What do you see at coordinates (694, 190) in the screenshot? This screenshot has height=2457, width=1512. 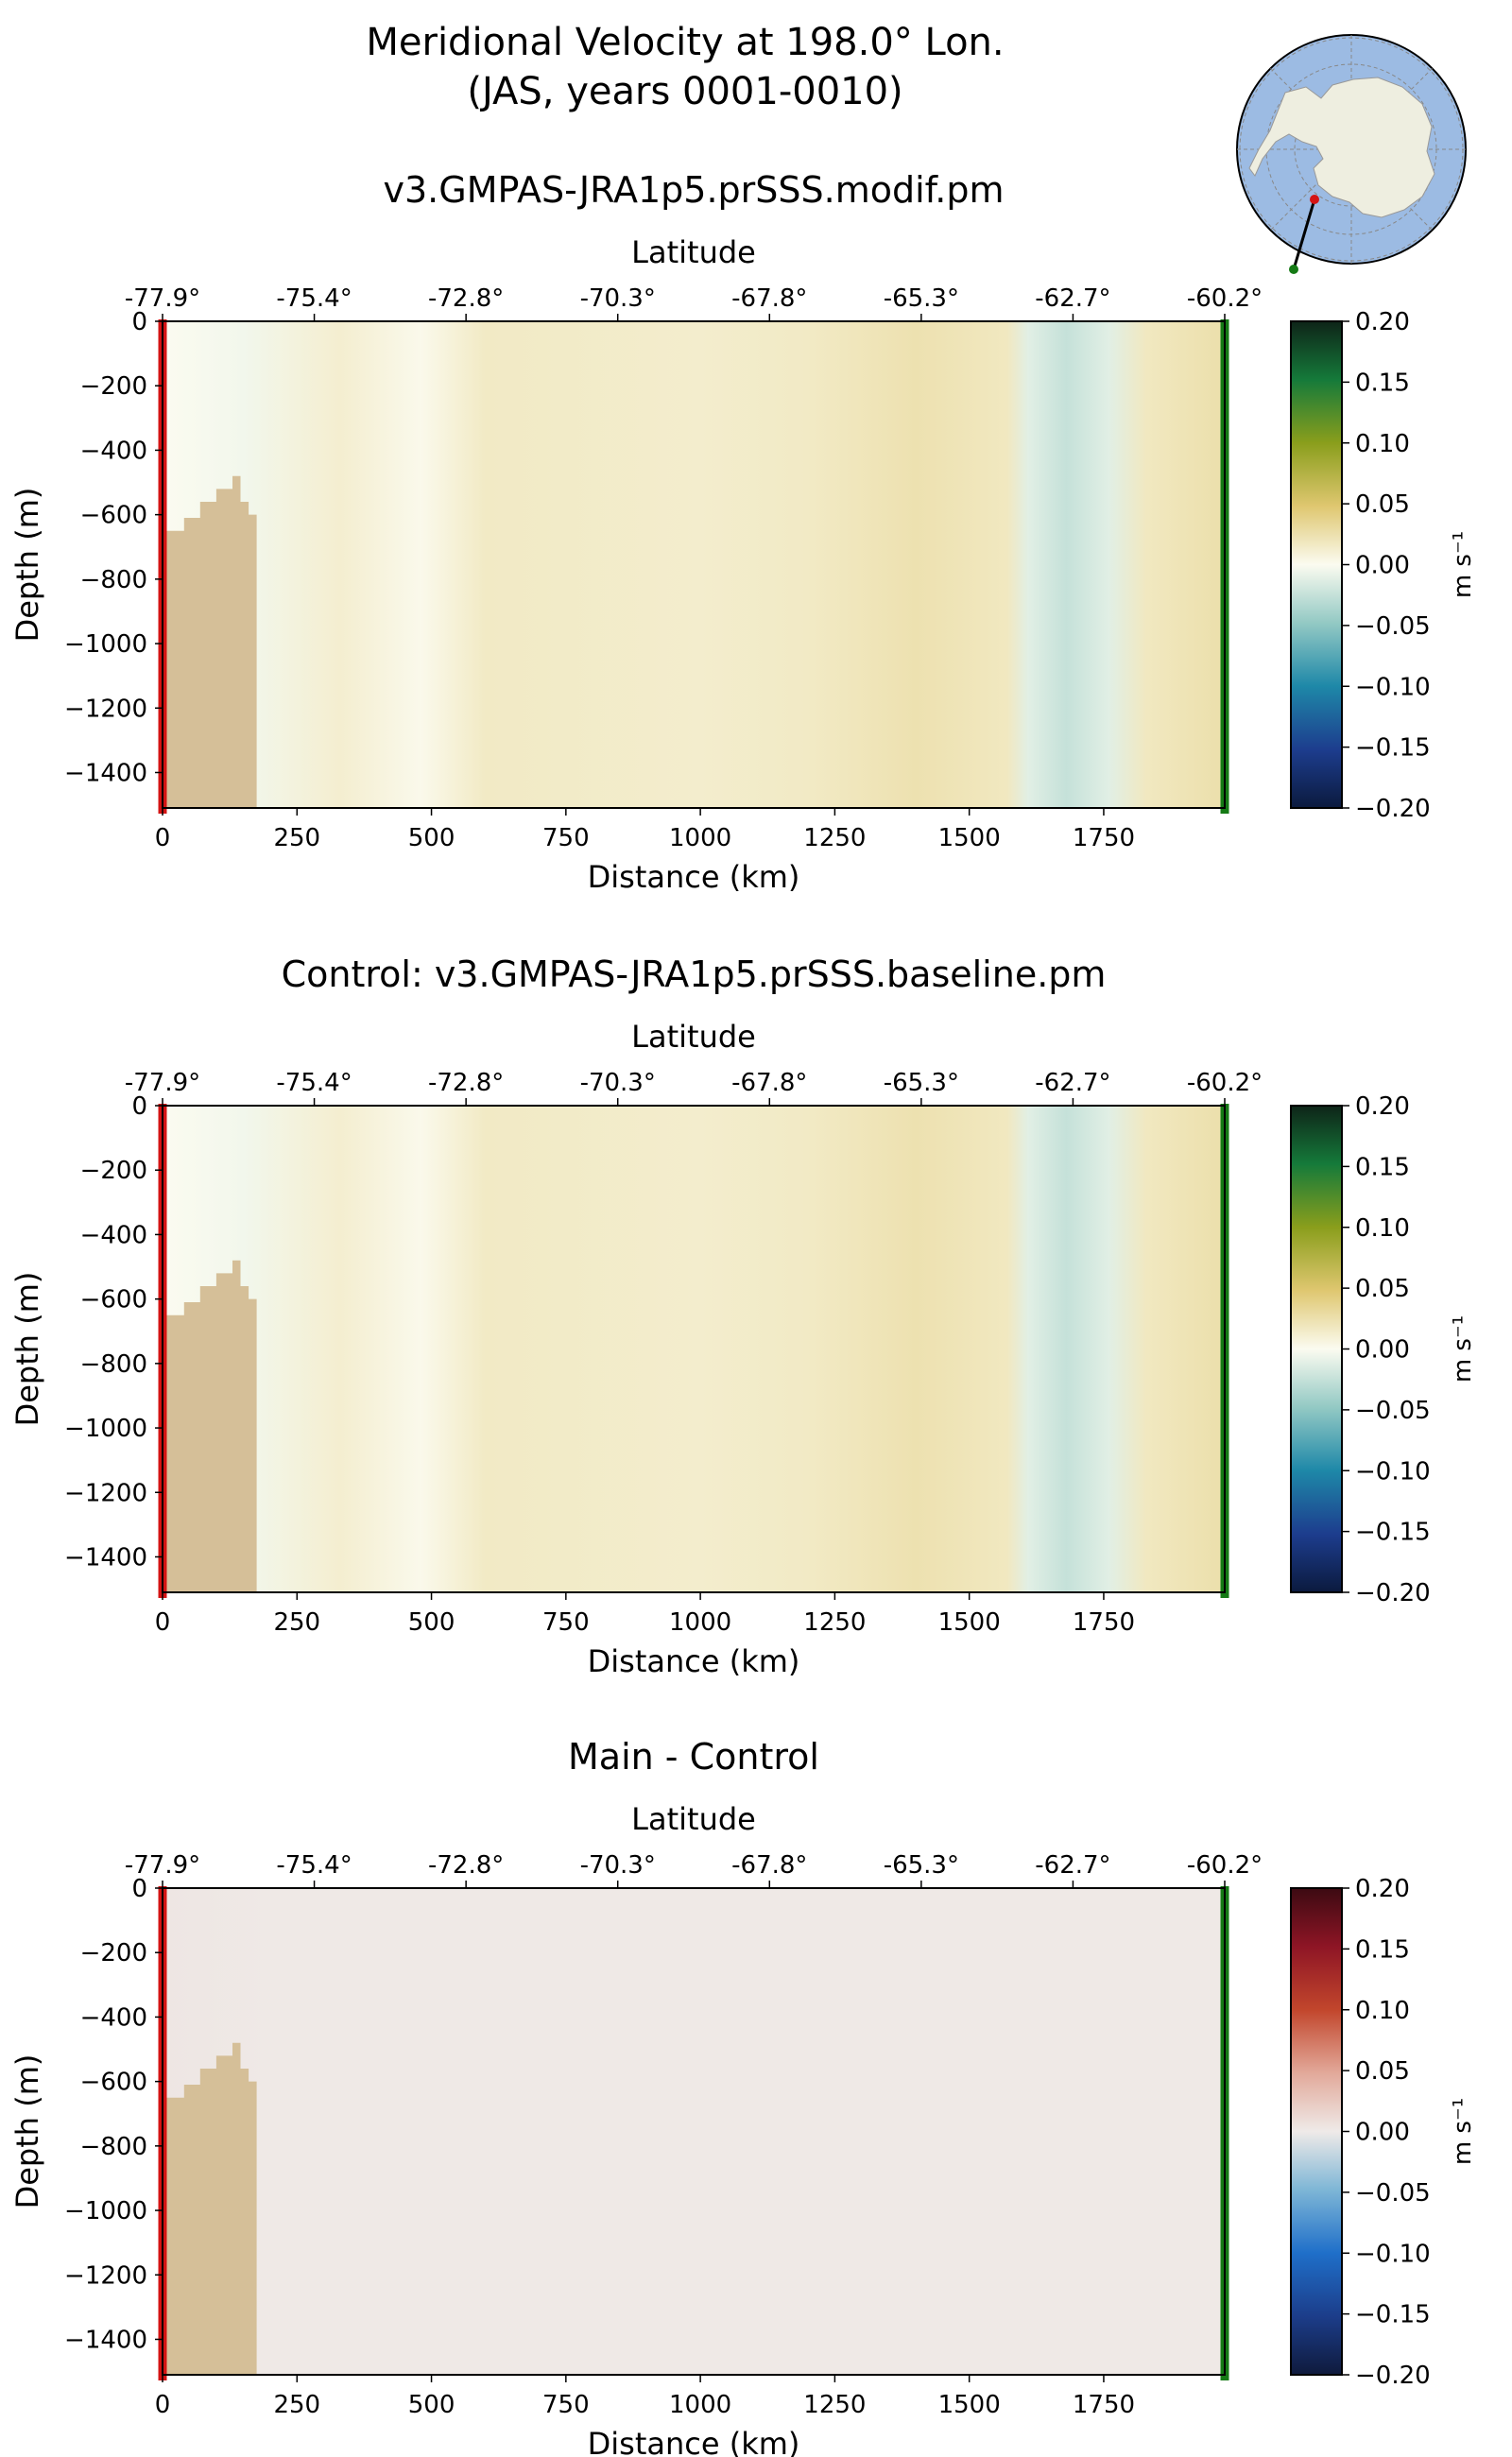 I see `panel-title: v3.GMPAS-JRA1p5.prSSS.modif.pm` at bounding box center [694, 190].